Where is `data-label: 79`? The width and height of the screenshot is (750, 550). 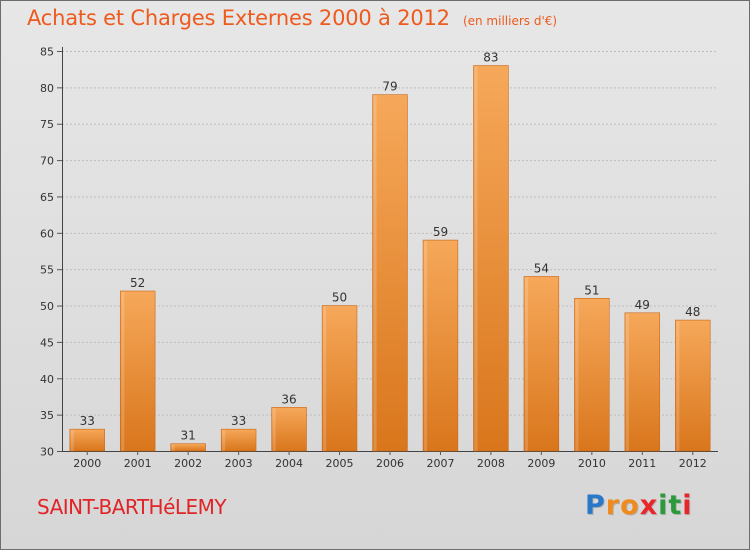 data-label: 79 is located at coordinates (389, 87).